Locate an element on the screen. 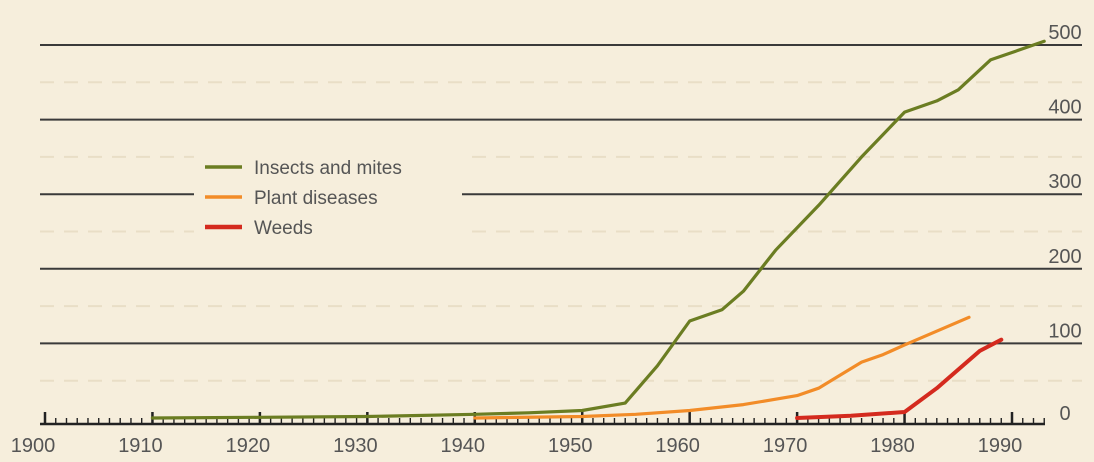 This screenshot has width=1094, height=462. x-tick-label-1910: 1910 is located at coordinates (140, 446).